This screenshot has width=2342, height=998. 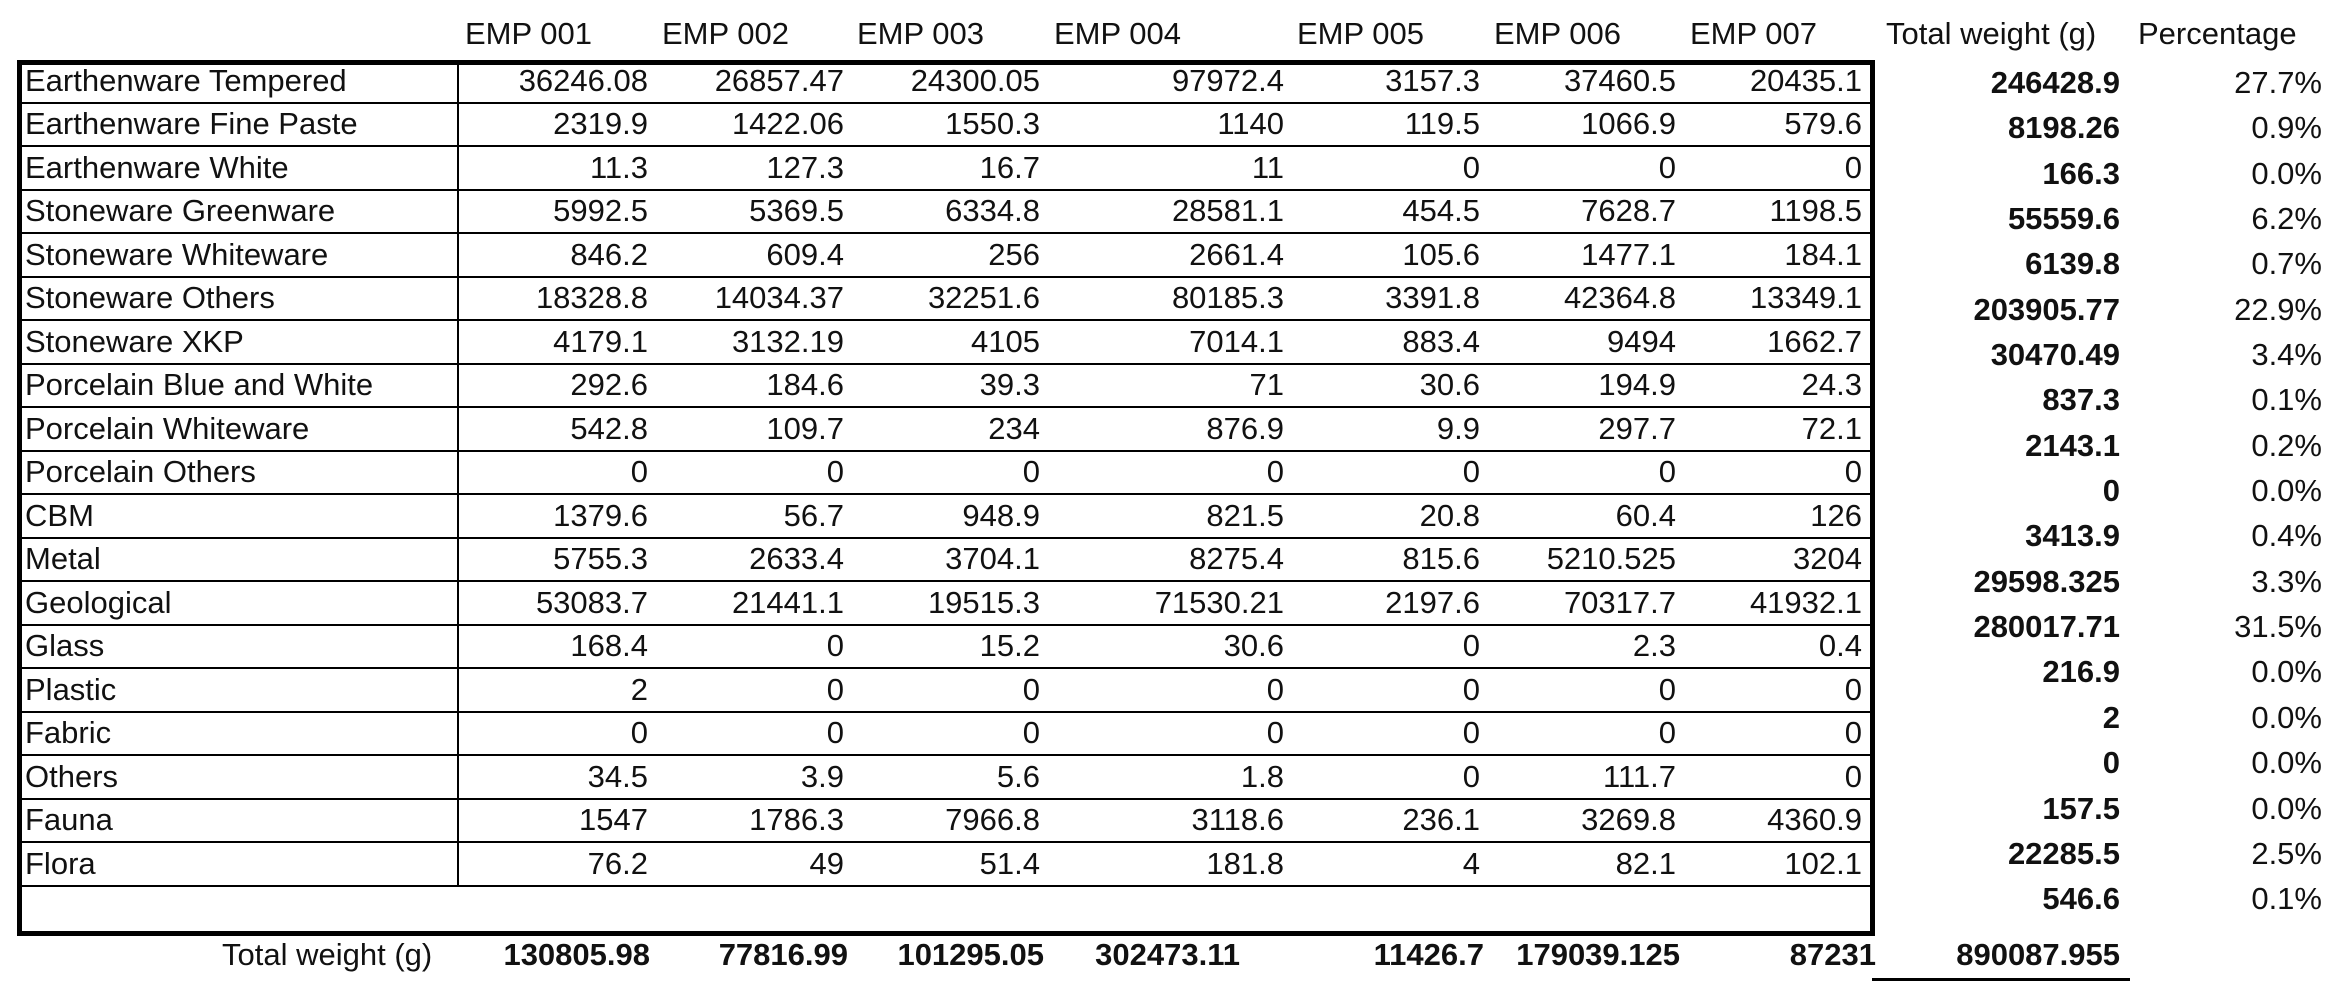 What do you see at coordinates (2109, 671) in the screenshot?
I see `row-summary: 216.9 0.0%` at bounding box center [2109, 671].